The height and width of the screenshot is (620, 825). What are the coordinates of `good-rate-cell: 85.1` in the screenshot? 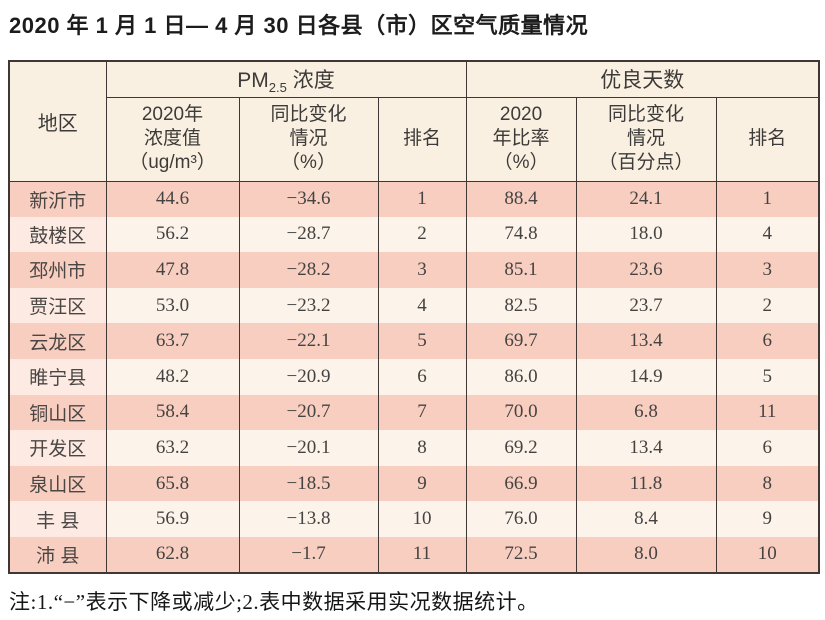 It's located at (521, 270).